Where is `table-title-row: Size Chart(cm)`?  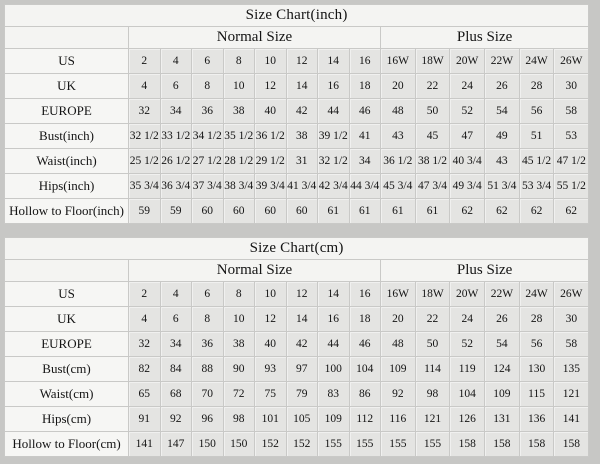 table-title-row: Size Chart(cm) is located at coordinates (296, 248).